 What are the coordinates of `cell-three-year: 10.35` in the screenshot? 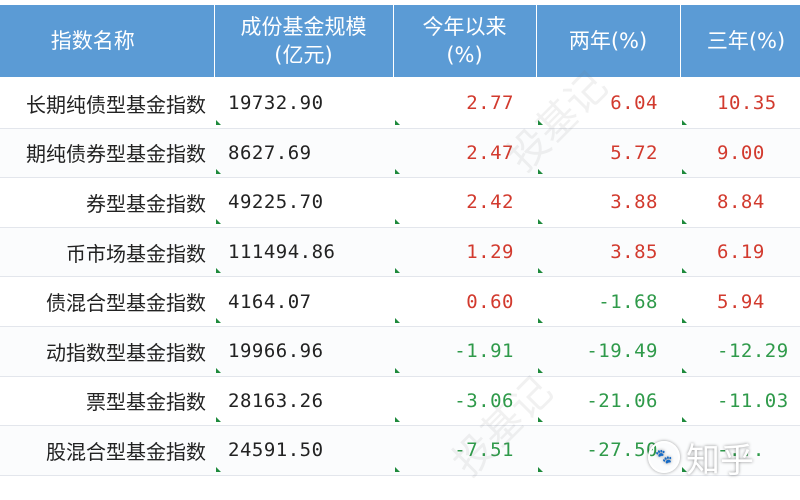 It's located at (740, 103).